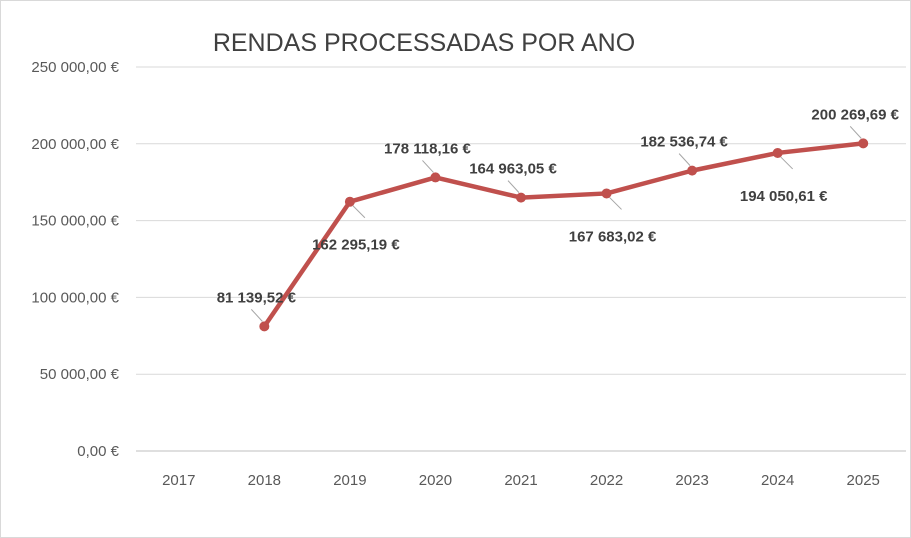 This screenshot has width=911, height=538. What do you see at coordinates (75, 297) in the screenshot?
I see `y-tick-label: 100 000,00 €` at bounding box center [75, 297].